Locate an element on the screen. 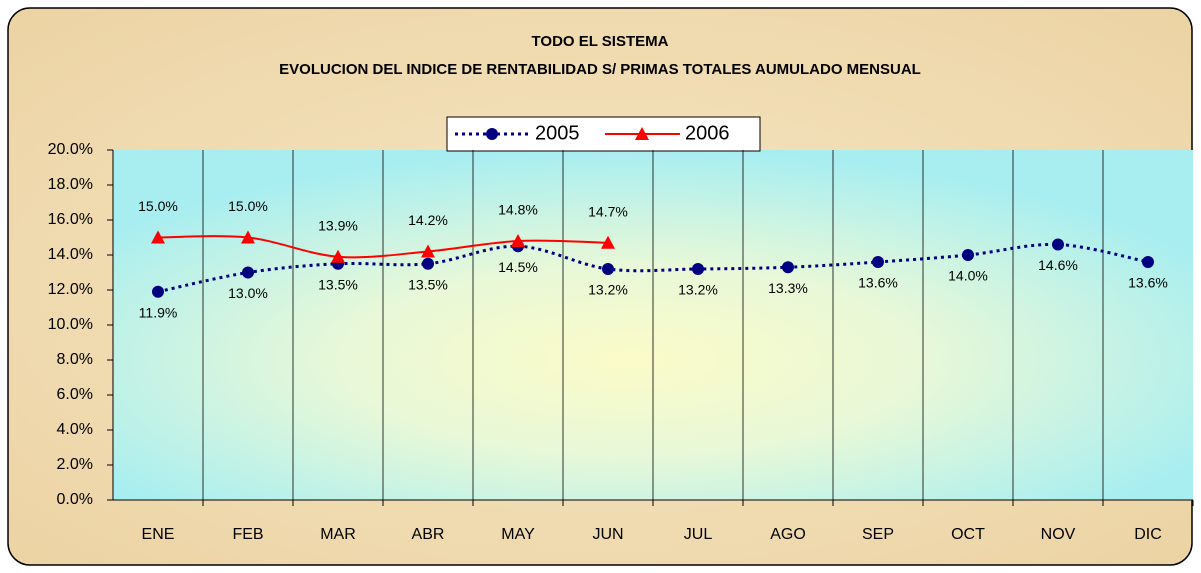  x-tick-label: JUL is located at coordinates (698, 534).